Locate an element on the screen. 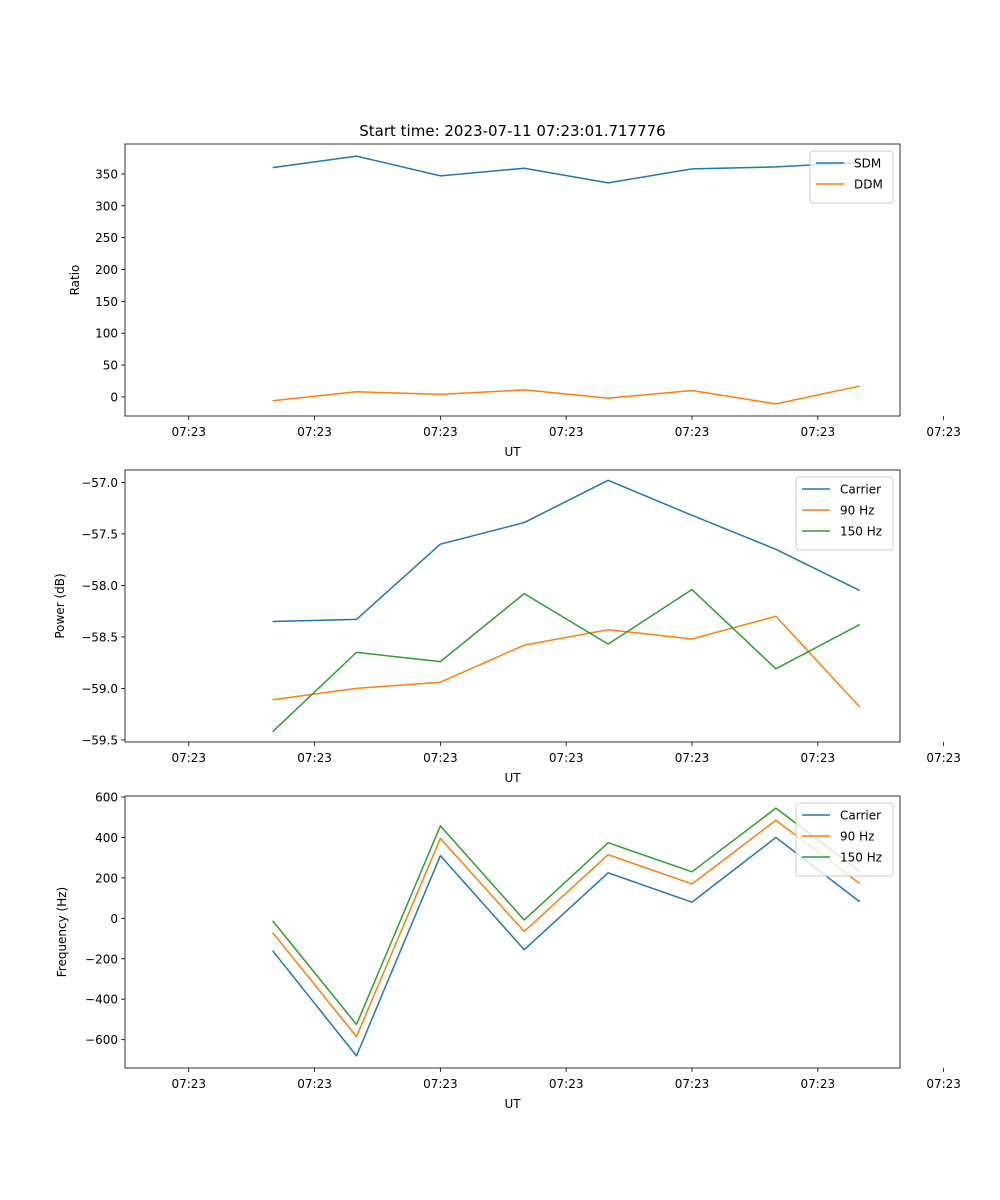 The image size is (1000, 1200). y-tick-label: 350 is located at coordinates (106, 174).